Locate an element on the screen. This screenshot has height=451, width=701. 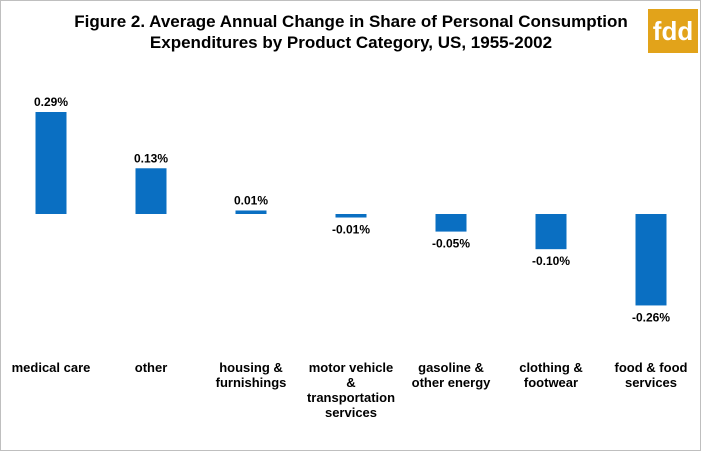
category-label-3: motor vehicle & transportation services is located at coordinates (351, 390).